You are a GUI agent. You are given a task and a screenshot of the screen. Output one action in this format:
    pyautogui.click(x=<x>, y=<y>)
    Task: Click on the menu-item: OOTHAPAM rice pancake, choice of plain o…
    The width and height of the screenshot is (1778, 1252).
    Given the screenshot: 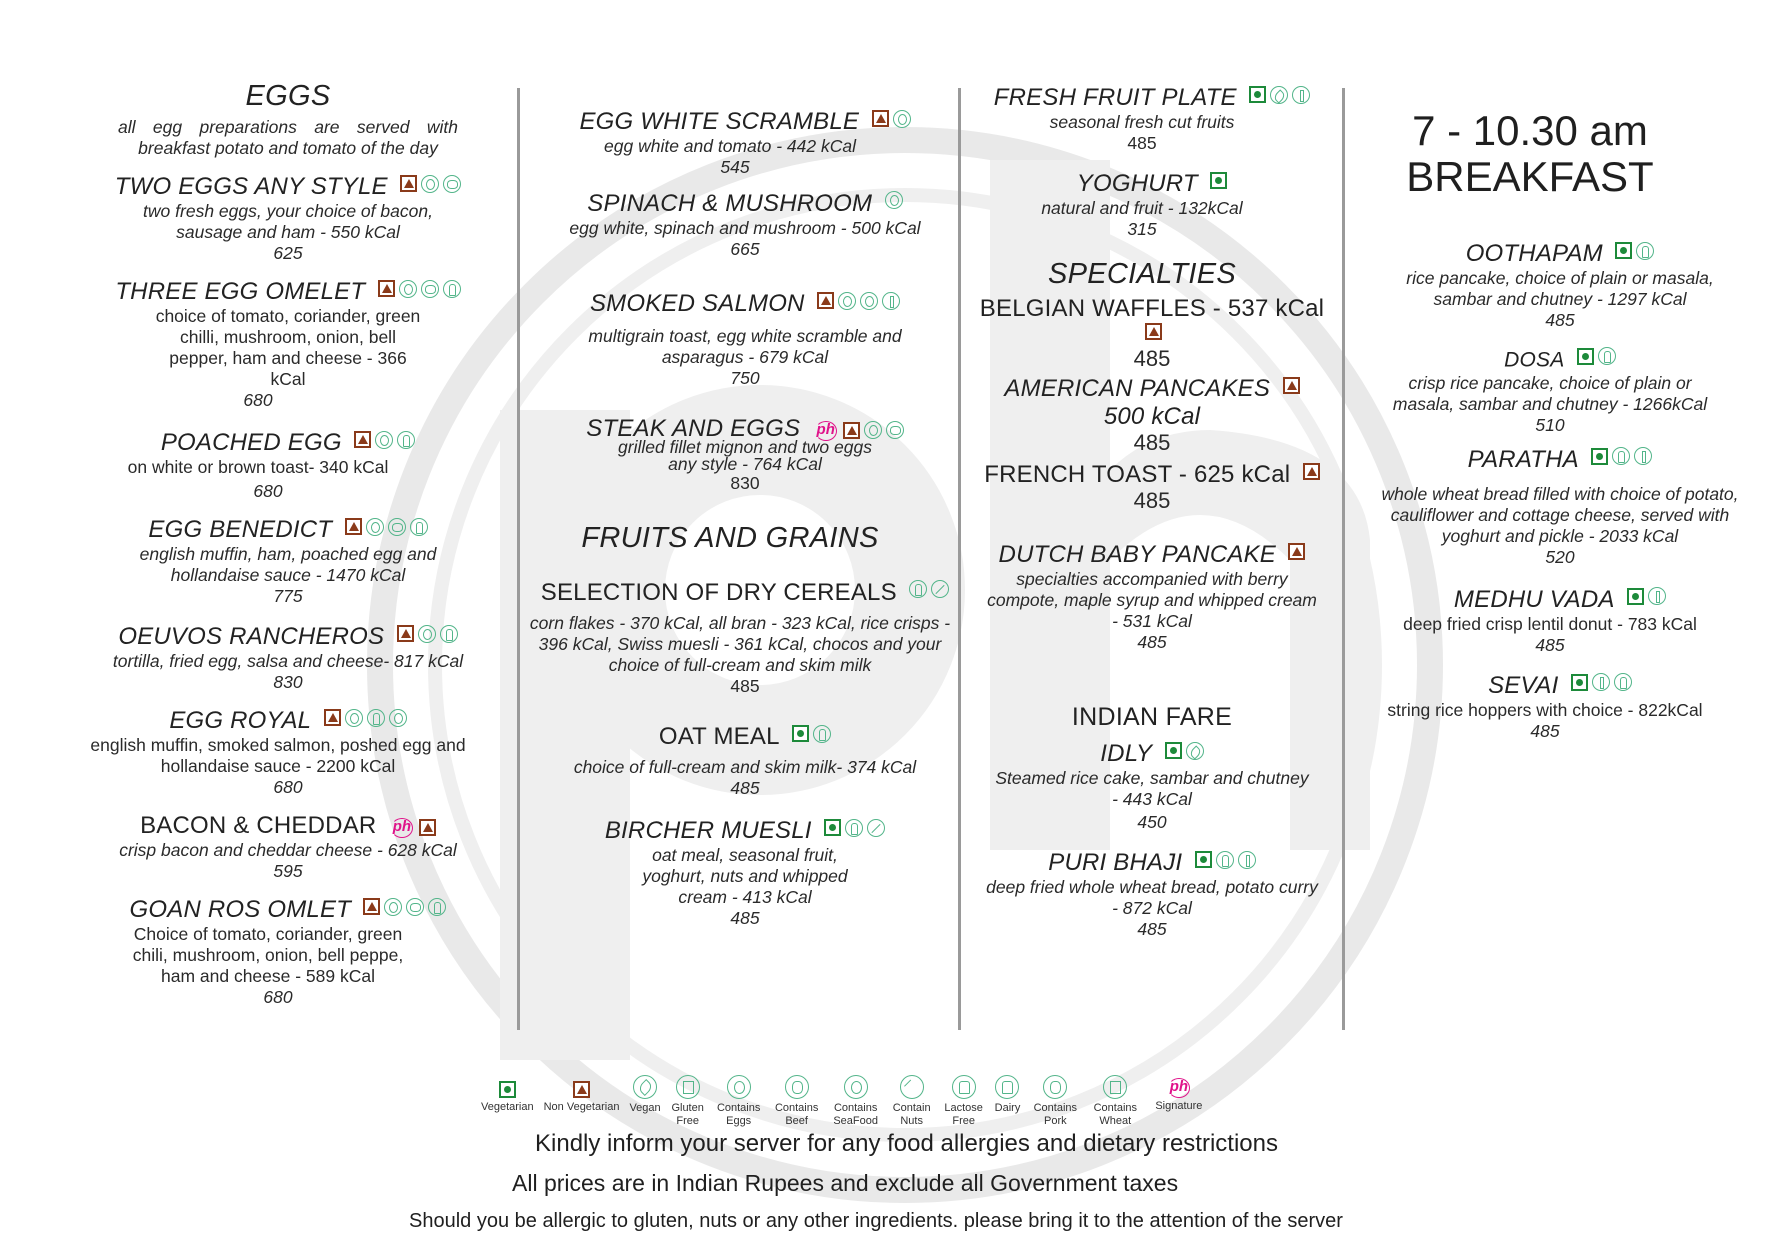 What is the action you would take?
    pyautogui.click(x=1560, y=285)
    